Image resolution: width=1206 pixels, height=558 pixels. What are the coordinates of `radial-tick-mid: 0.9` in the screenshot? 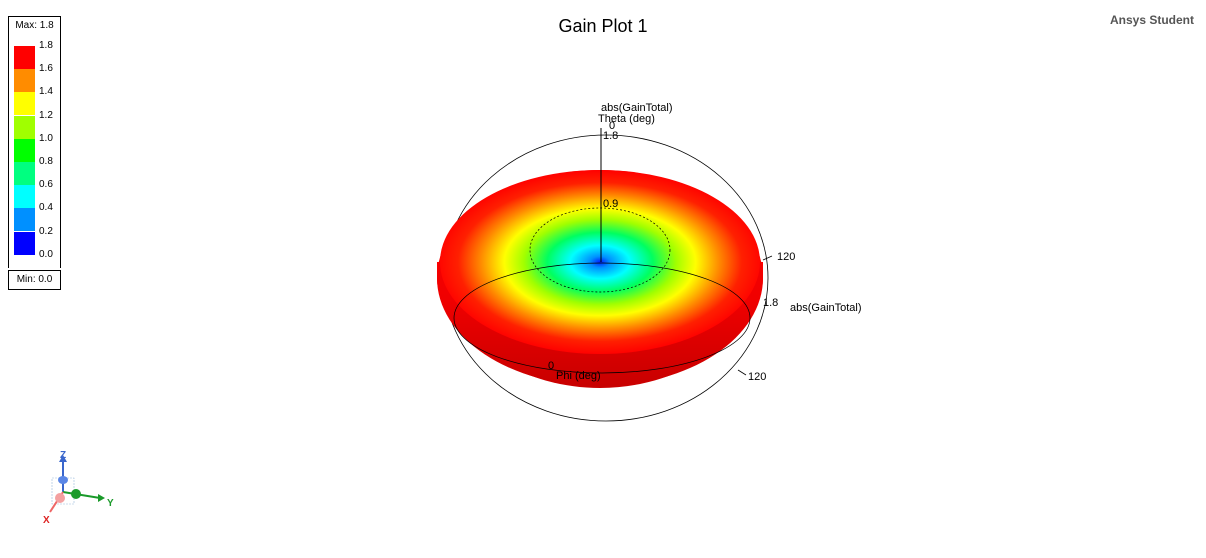 It's located at (610, 204).